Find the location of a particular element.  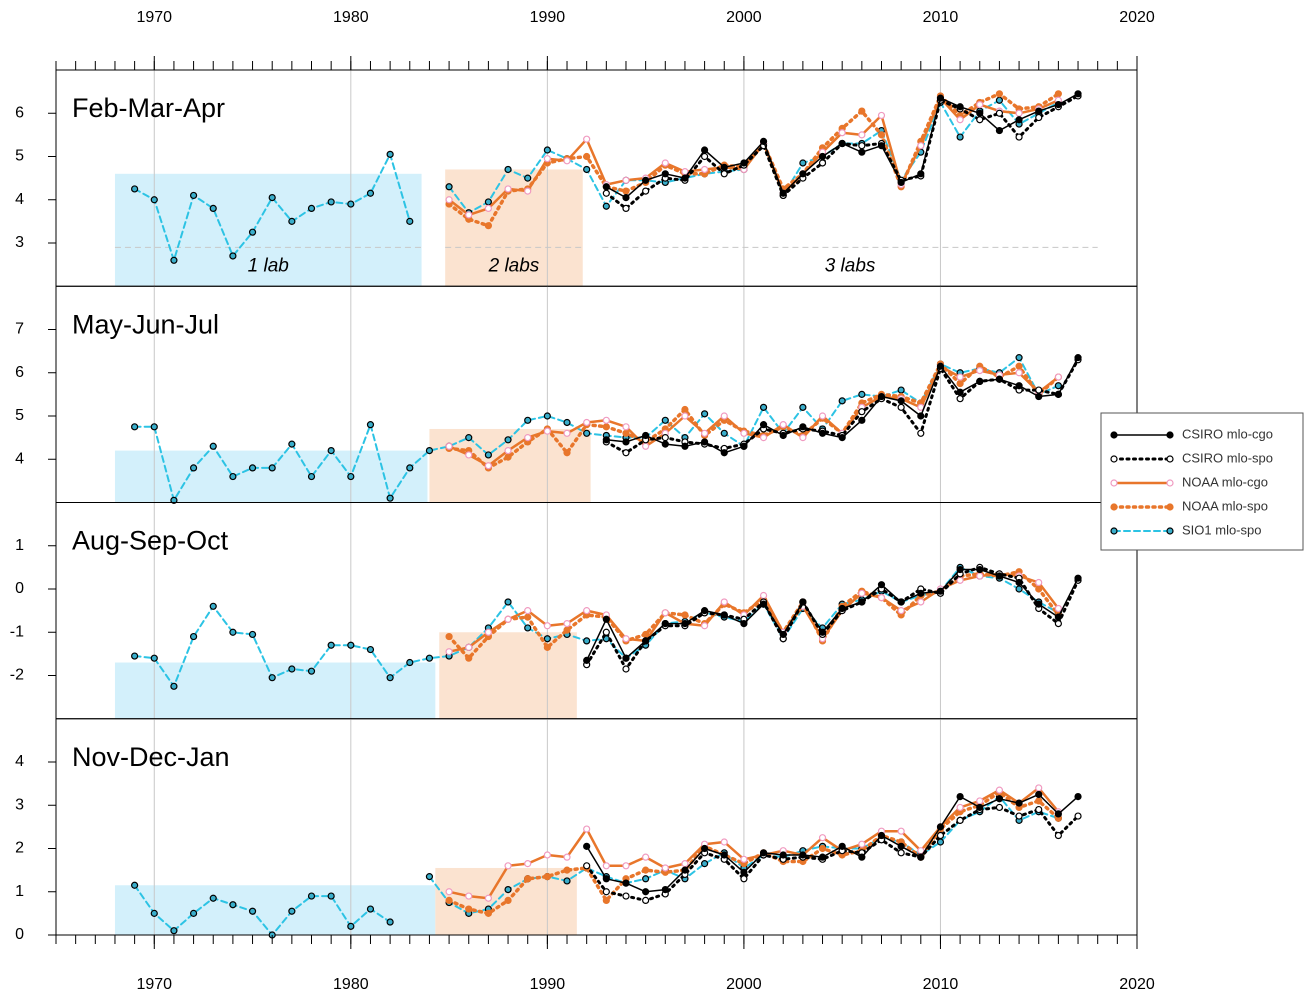

legend-label: SIO1 mlo-spo is located at coordinates (1221, 529).